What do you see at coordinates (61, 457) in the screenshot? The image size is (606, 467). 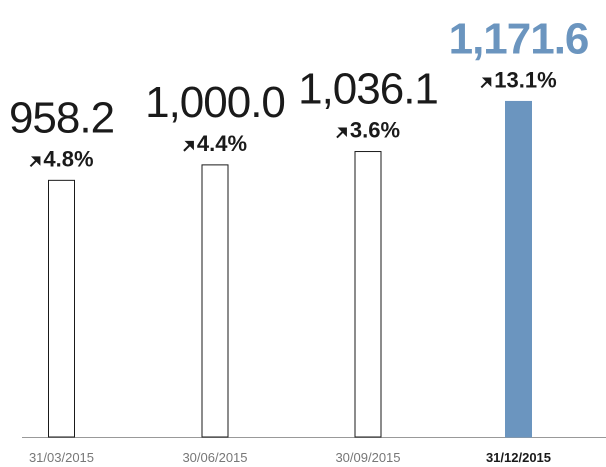 I see `x-tick-label: 31/03/2015` at bounding box center [61, 457].